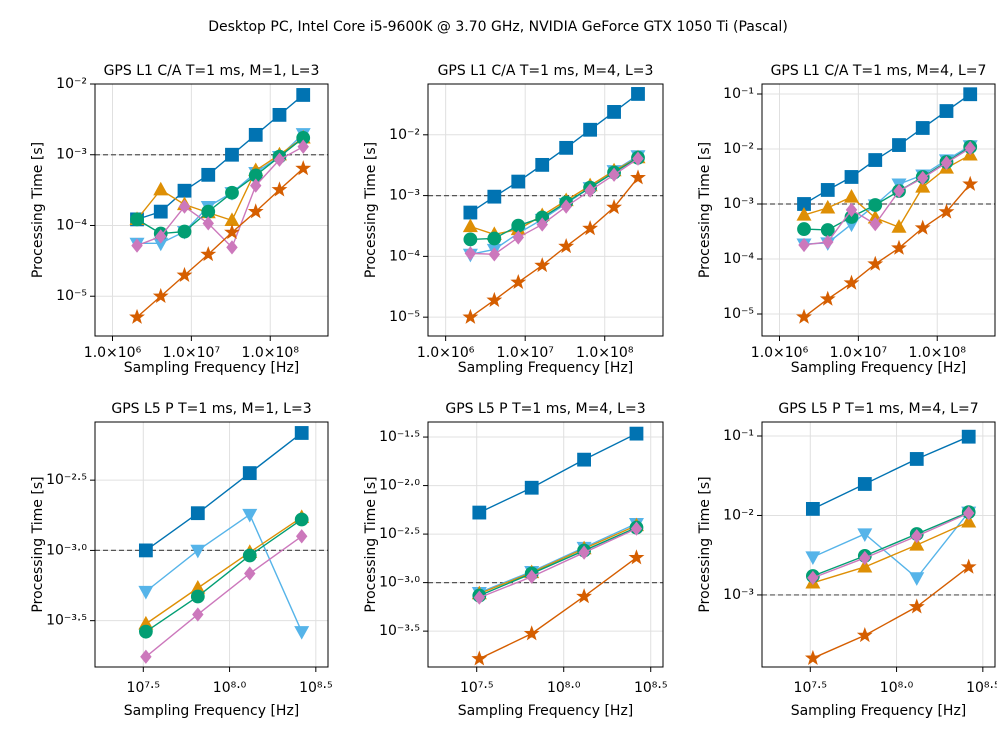 The image size is (997, 734). I want to click on y-tick-label: 10⁻⁴, so click(71, 225).